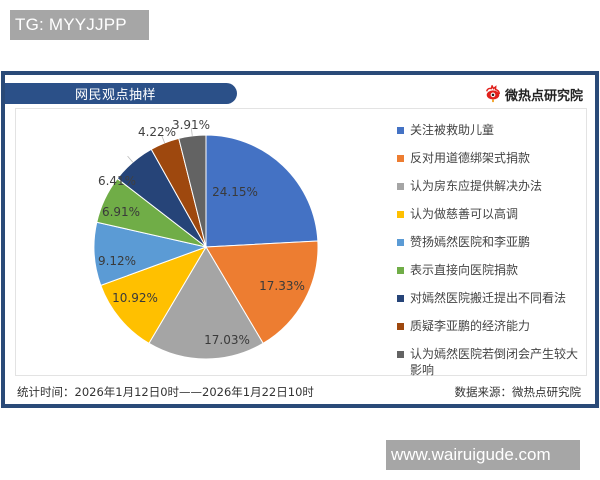  What do you see at coordinates (135, 298) in the screenshot?
I see `slice-label: 10.92%` at bounding box center [135, 298].